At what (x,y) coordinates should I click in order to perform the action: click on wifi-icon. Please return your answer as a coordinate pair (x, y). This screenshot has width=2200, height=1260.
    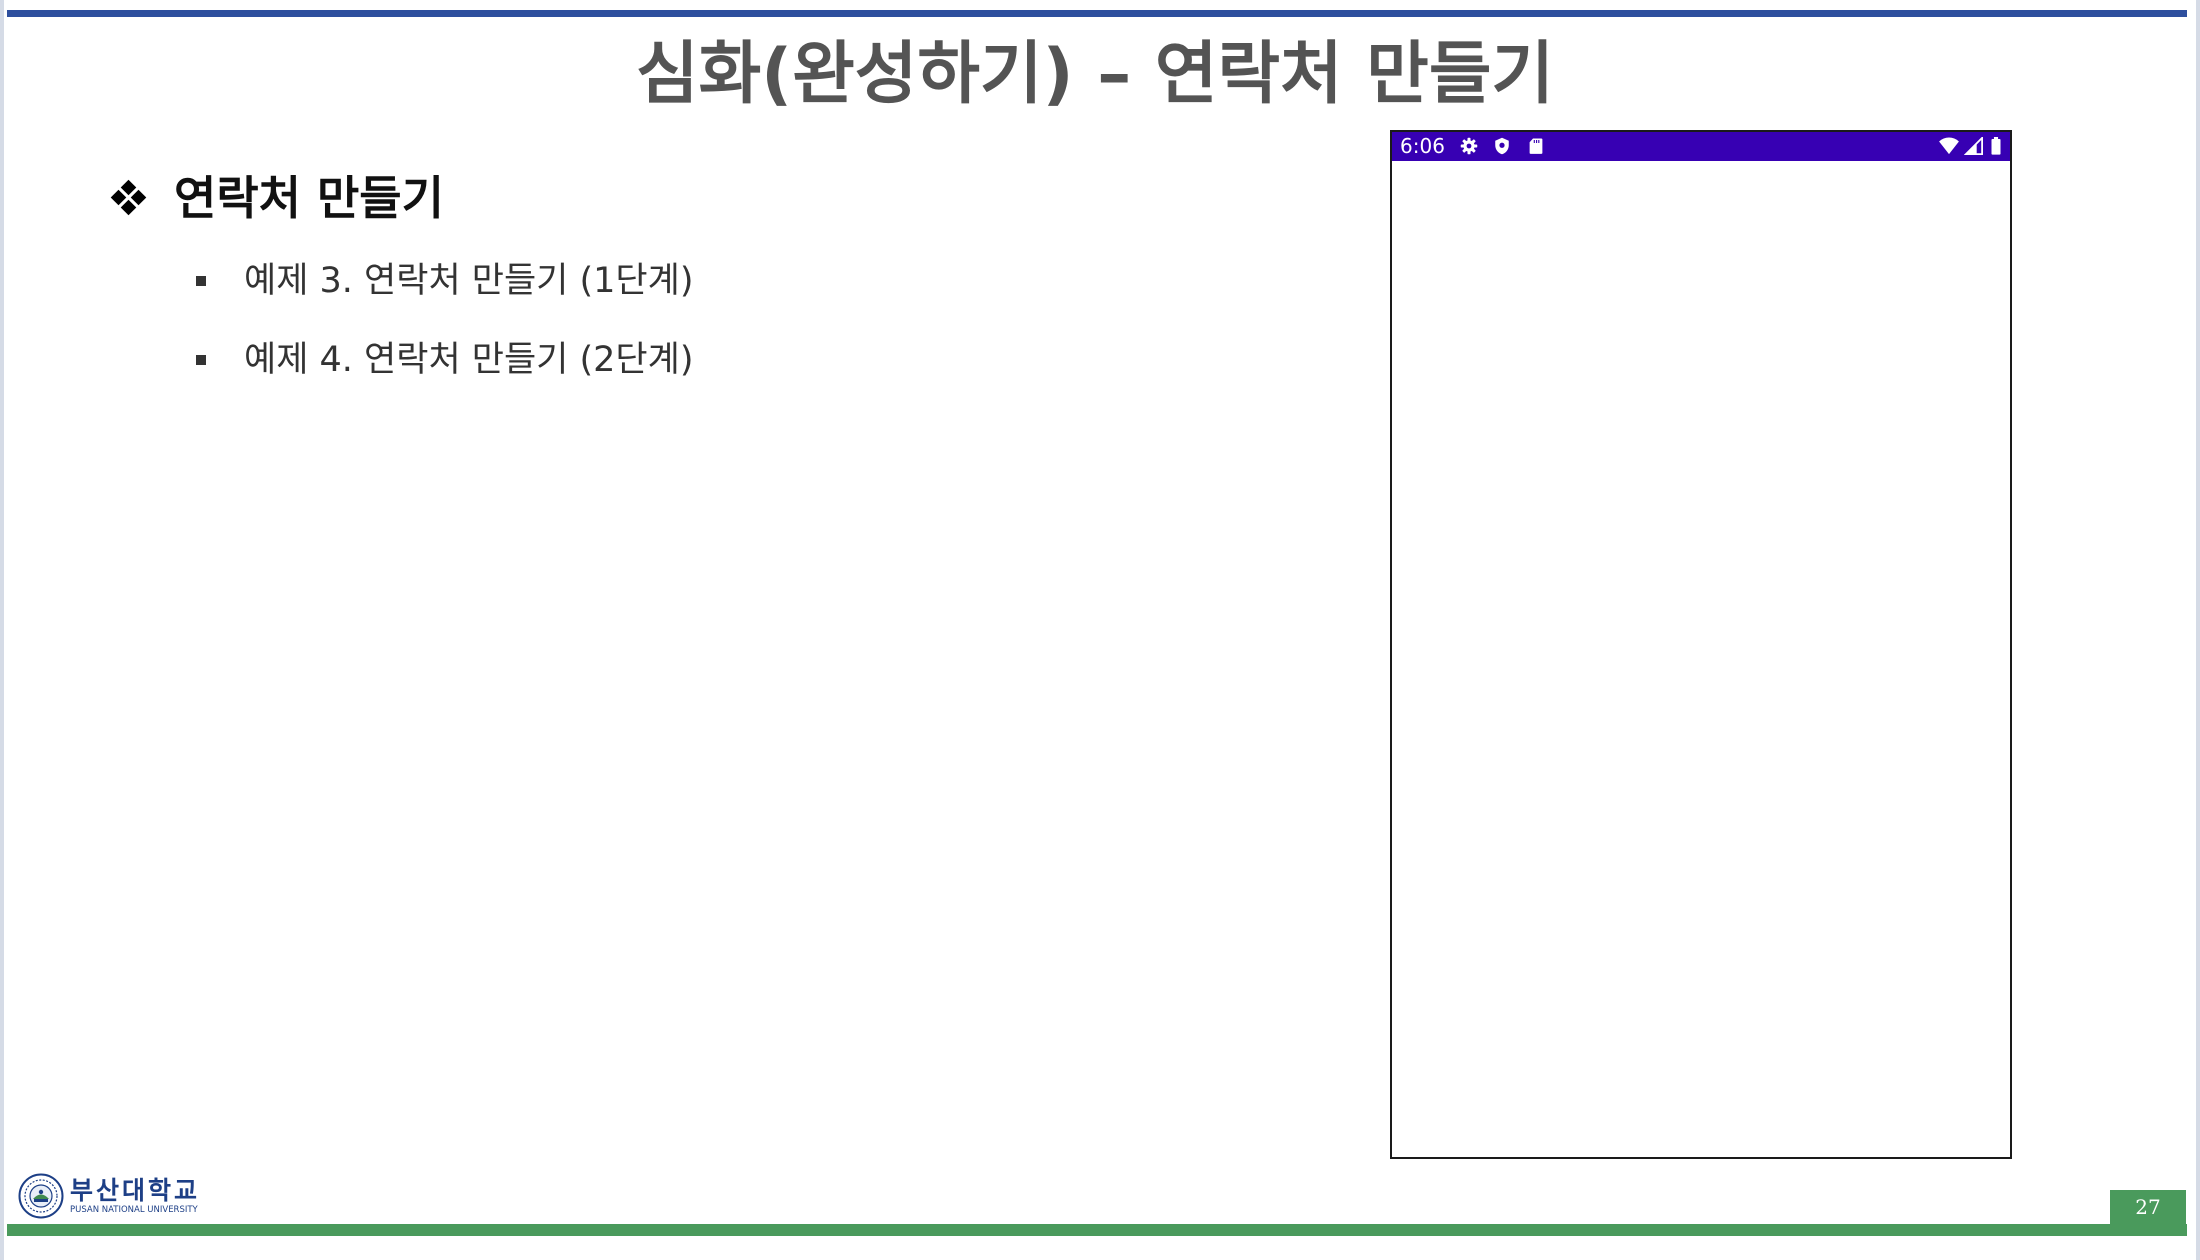
    Looking at the image, I should click on (1949, 146).